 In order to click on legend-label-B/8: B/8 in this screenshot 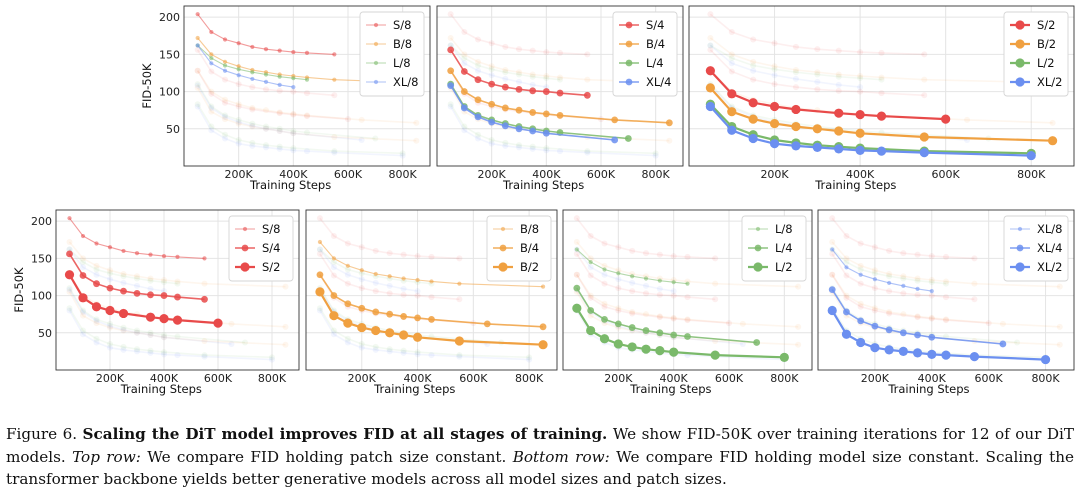, I will do `click(402, 44)`.